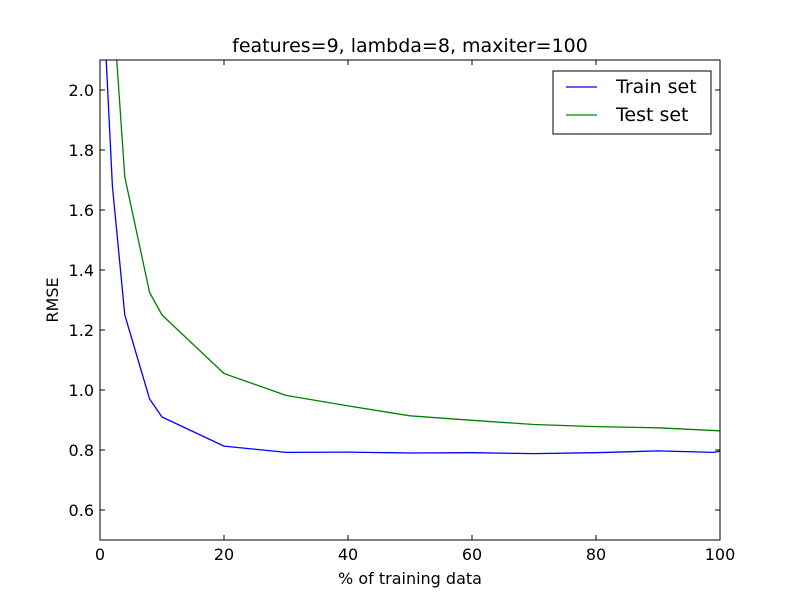 This screenshot has height=600, width=800. What do you see at coordinates (472, 554) in the screenshot?
I see `x-tick-label: 60` at bounding box center [472, 554].